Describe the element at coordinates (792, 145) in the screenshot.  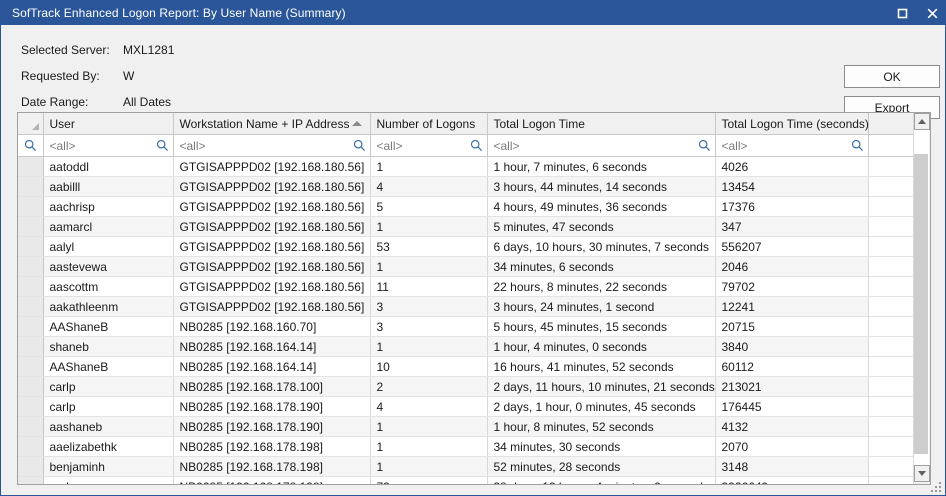
I see `filter-cell-total-logon-seconds: <all>` at that location.